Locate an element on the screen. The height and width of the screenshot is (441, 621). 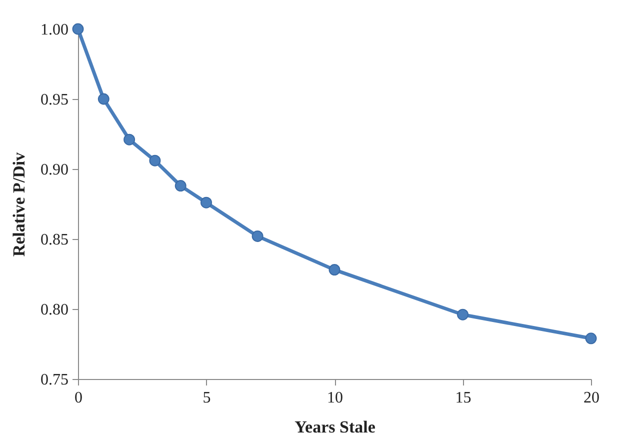
x-tick-label: 0 is located at coordinates (78, 398).